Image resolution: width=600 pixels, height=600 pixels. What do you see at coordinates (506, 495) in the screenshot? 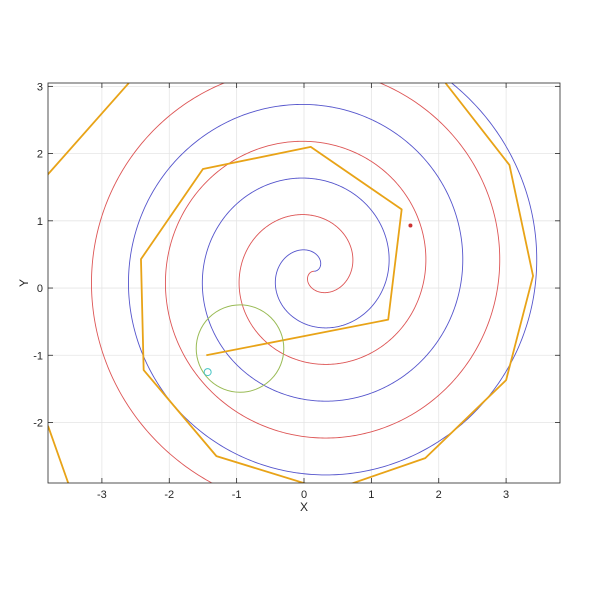
I see `x-tick-label: 3` at bounding box center [506, 495].